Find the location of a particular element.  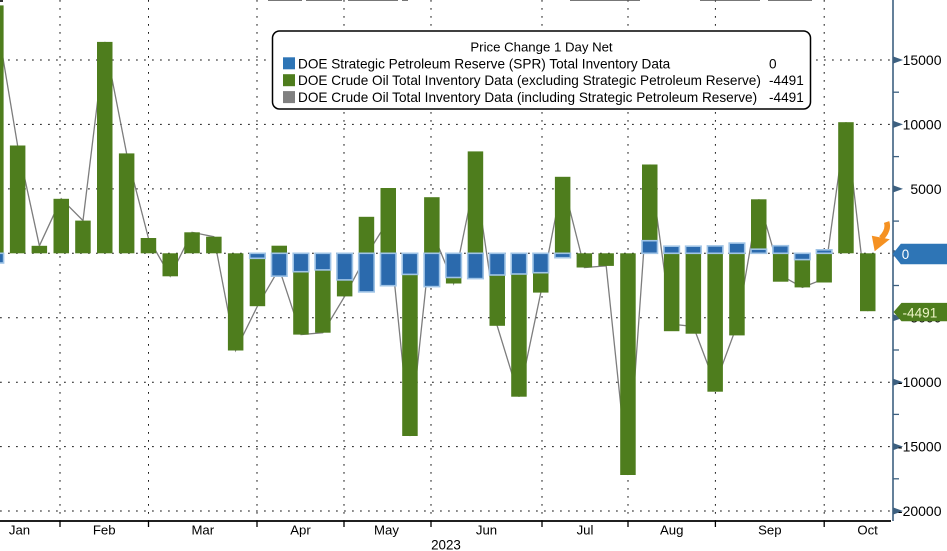

svg-text: Feb is located at coordinates (104, 530).